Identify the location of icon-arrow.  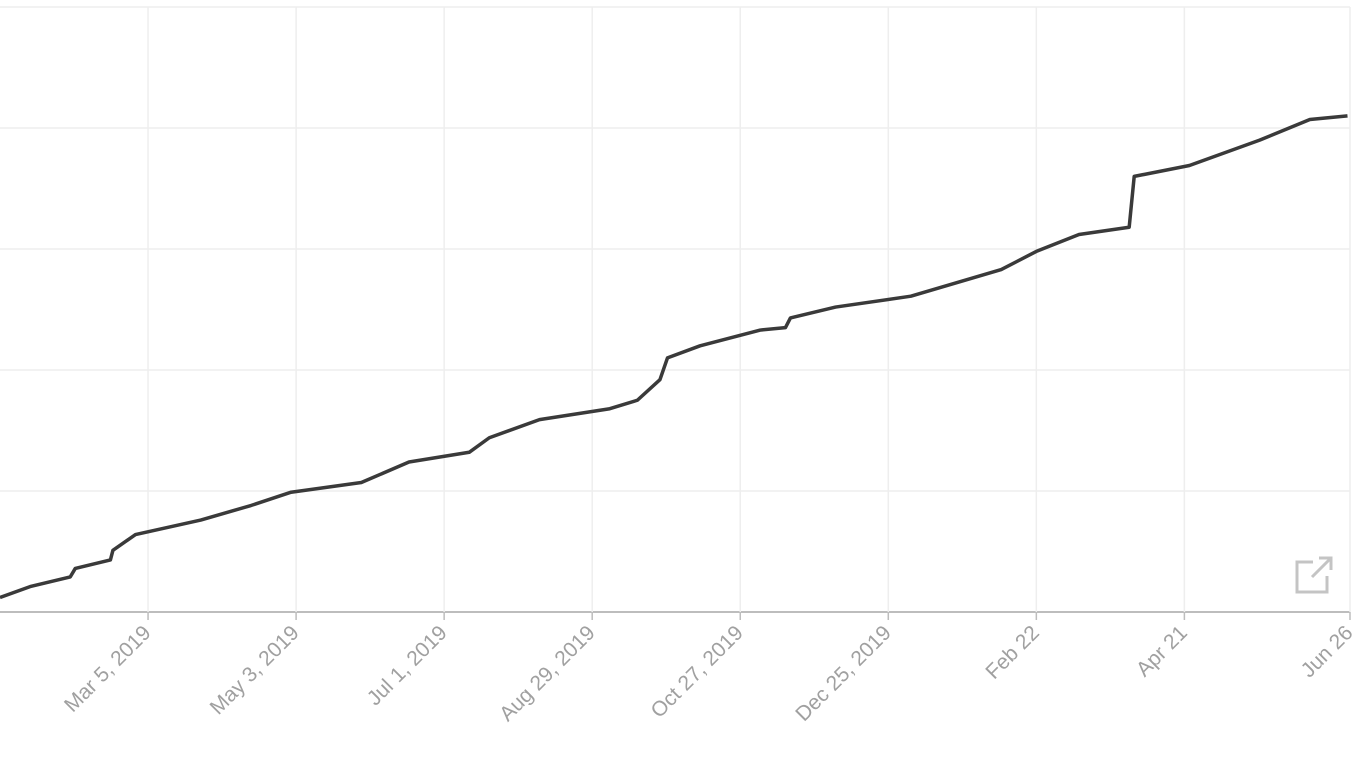
(1321, 567).